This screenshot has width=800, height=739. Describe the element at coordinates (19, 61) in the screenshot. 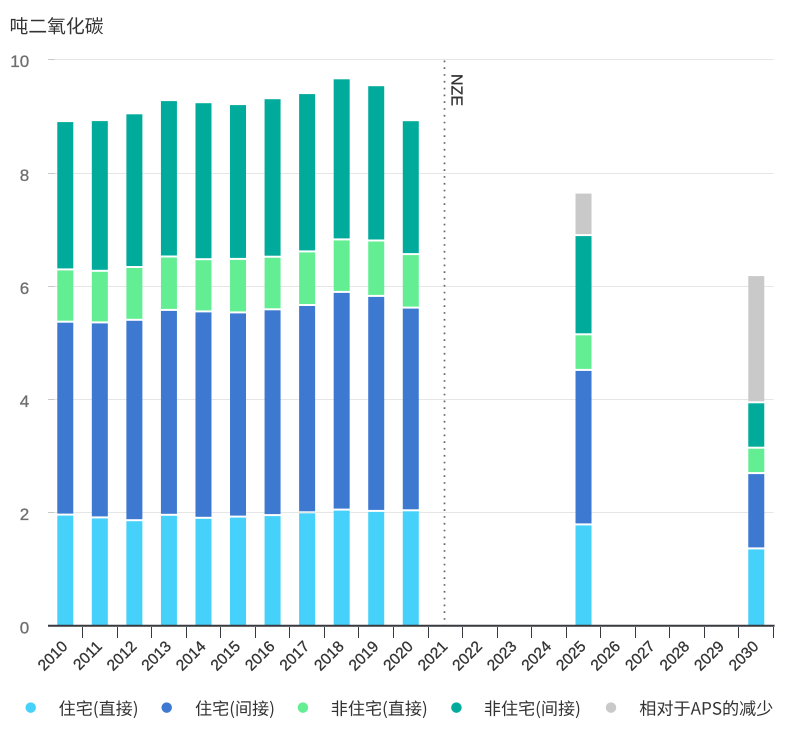

I see `svg-text: 10` at that location.